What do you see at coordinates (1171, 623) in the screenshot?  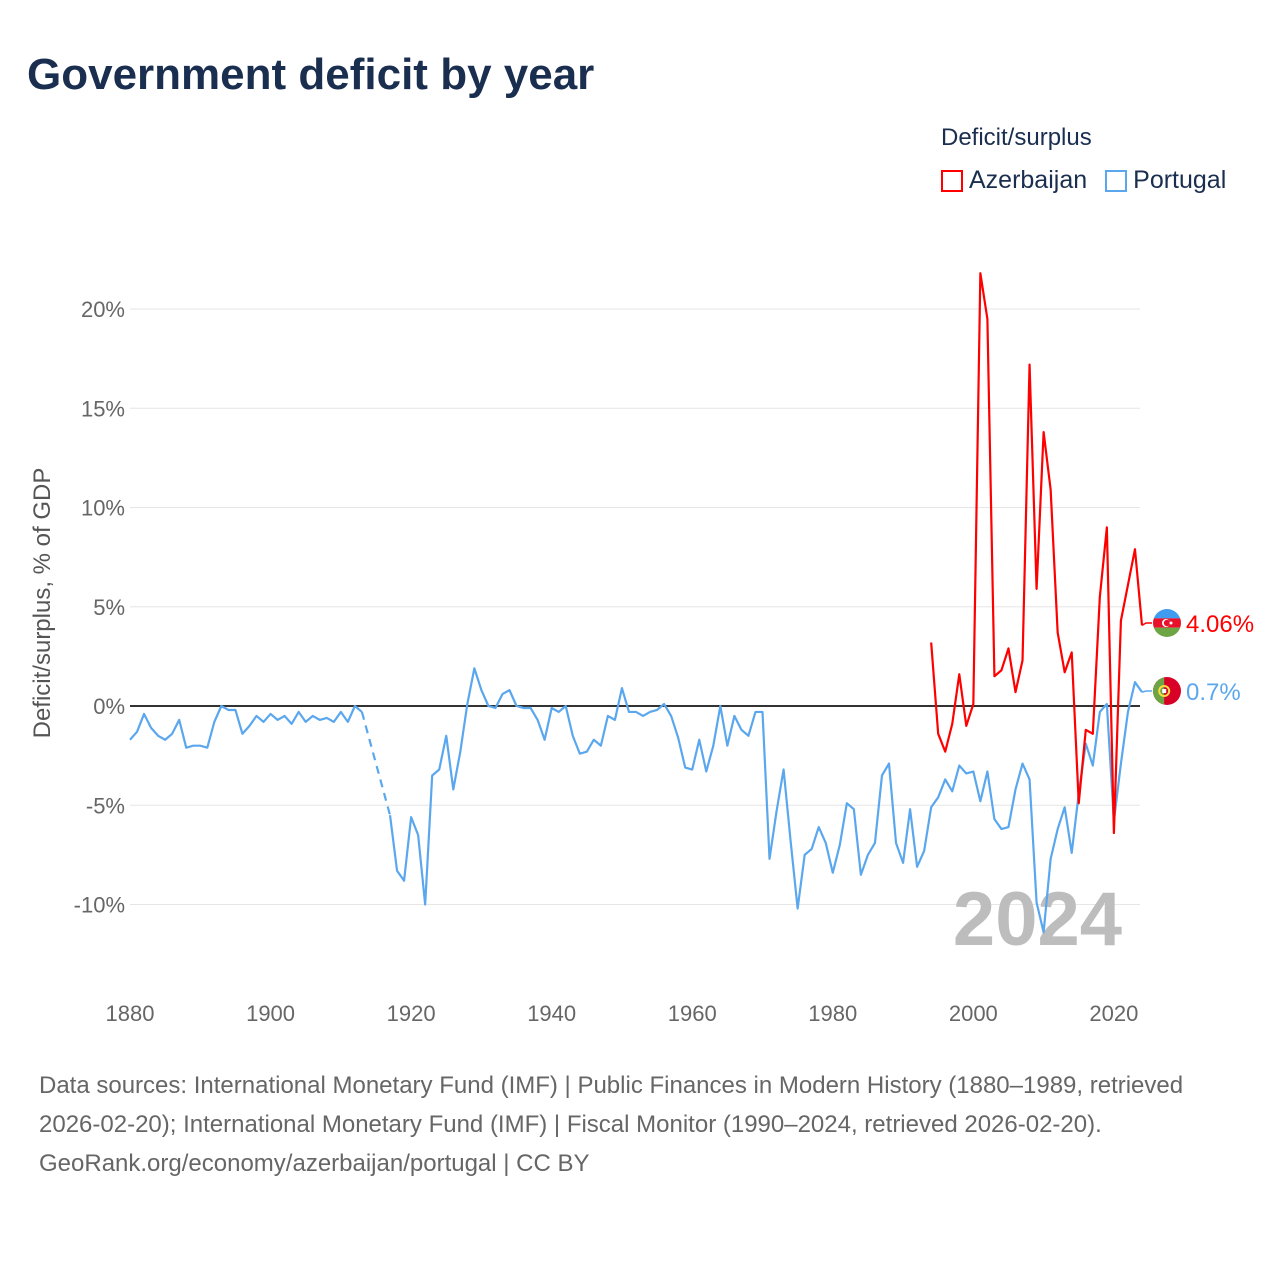 I see `flag-star` at bounding box center [1171, 623].